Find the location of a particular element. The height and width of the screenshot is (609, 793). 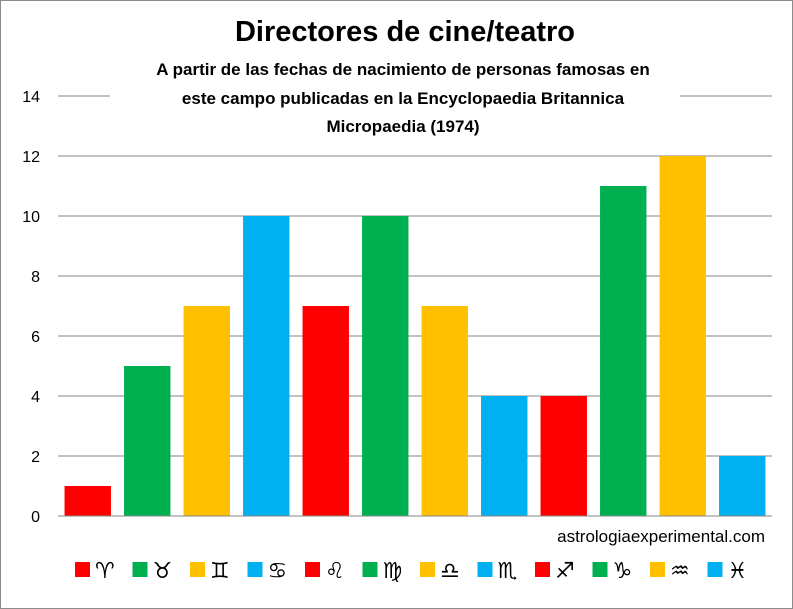

y-tick-label: 4 is located at coordinates (35, 397).